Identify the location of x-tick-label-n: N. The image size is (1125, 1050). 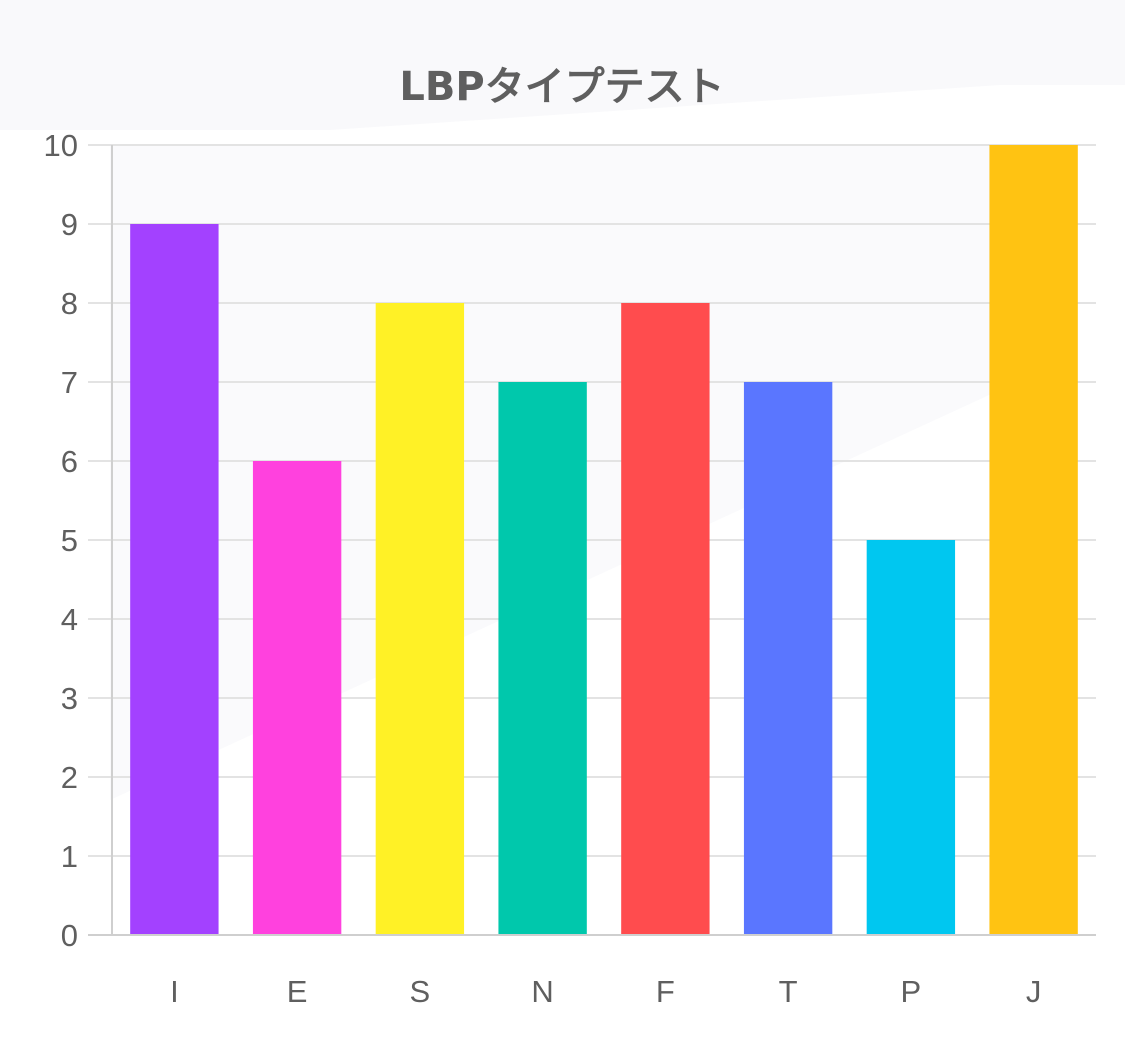
(542, 991).